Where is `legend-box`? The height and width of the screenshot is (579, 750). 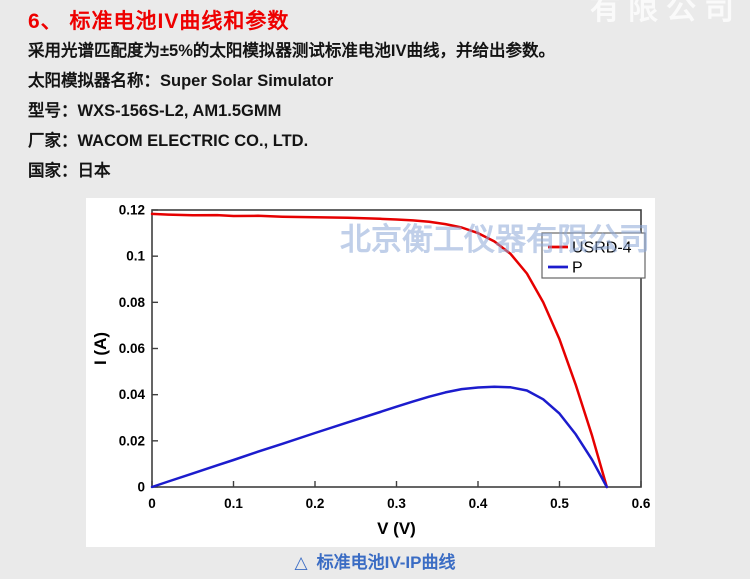
legend-box is located at coordinates (593, 255).